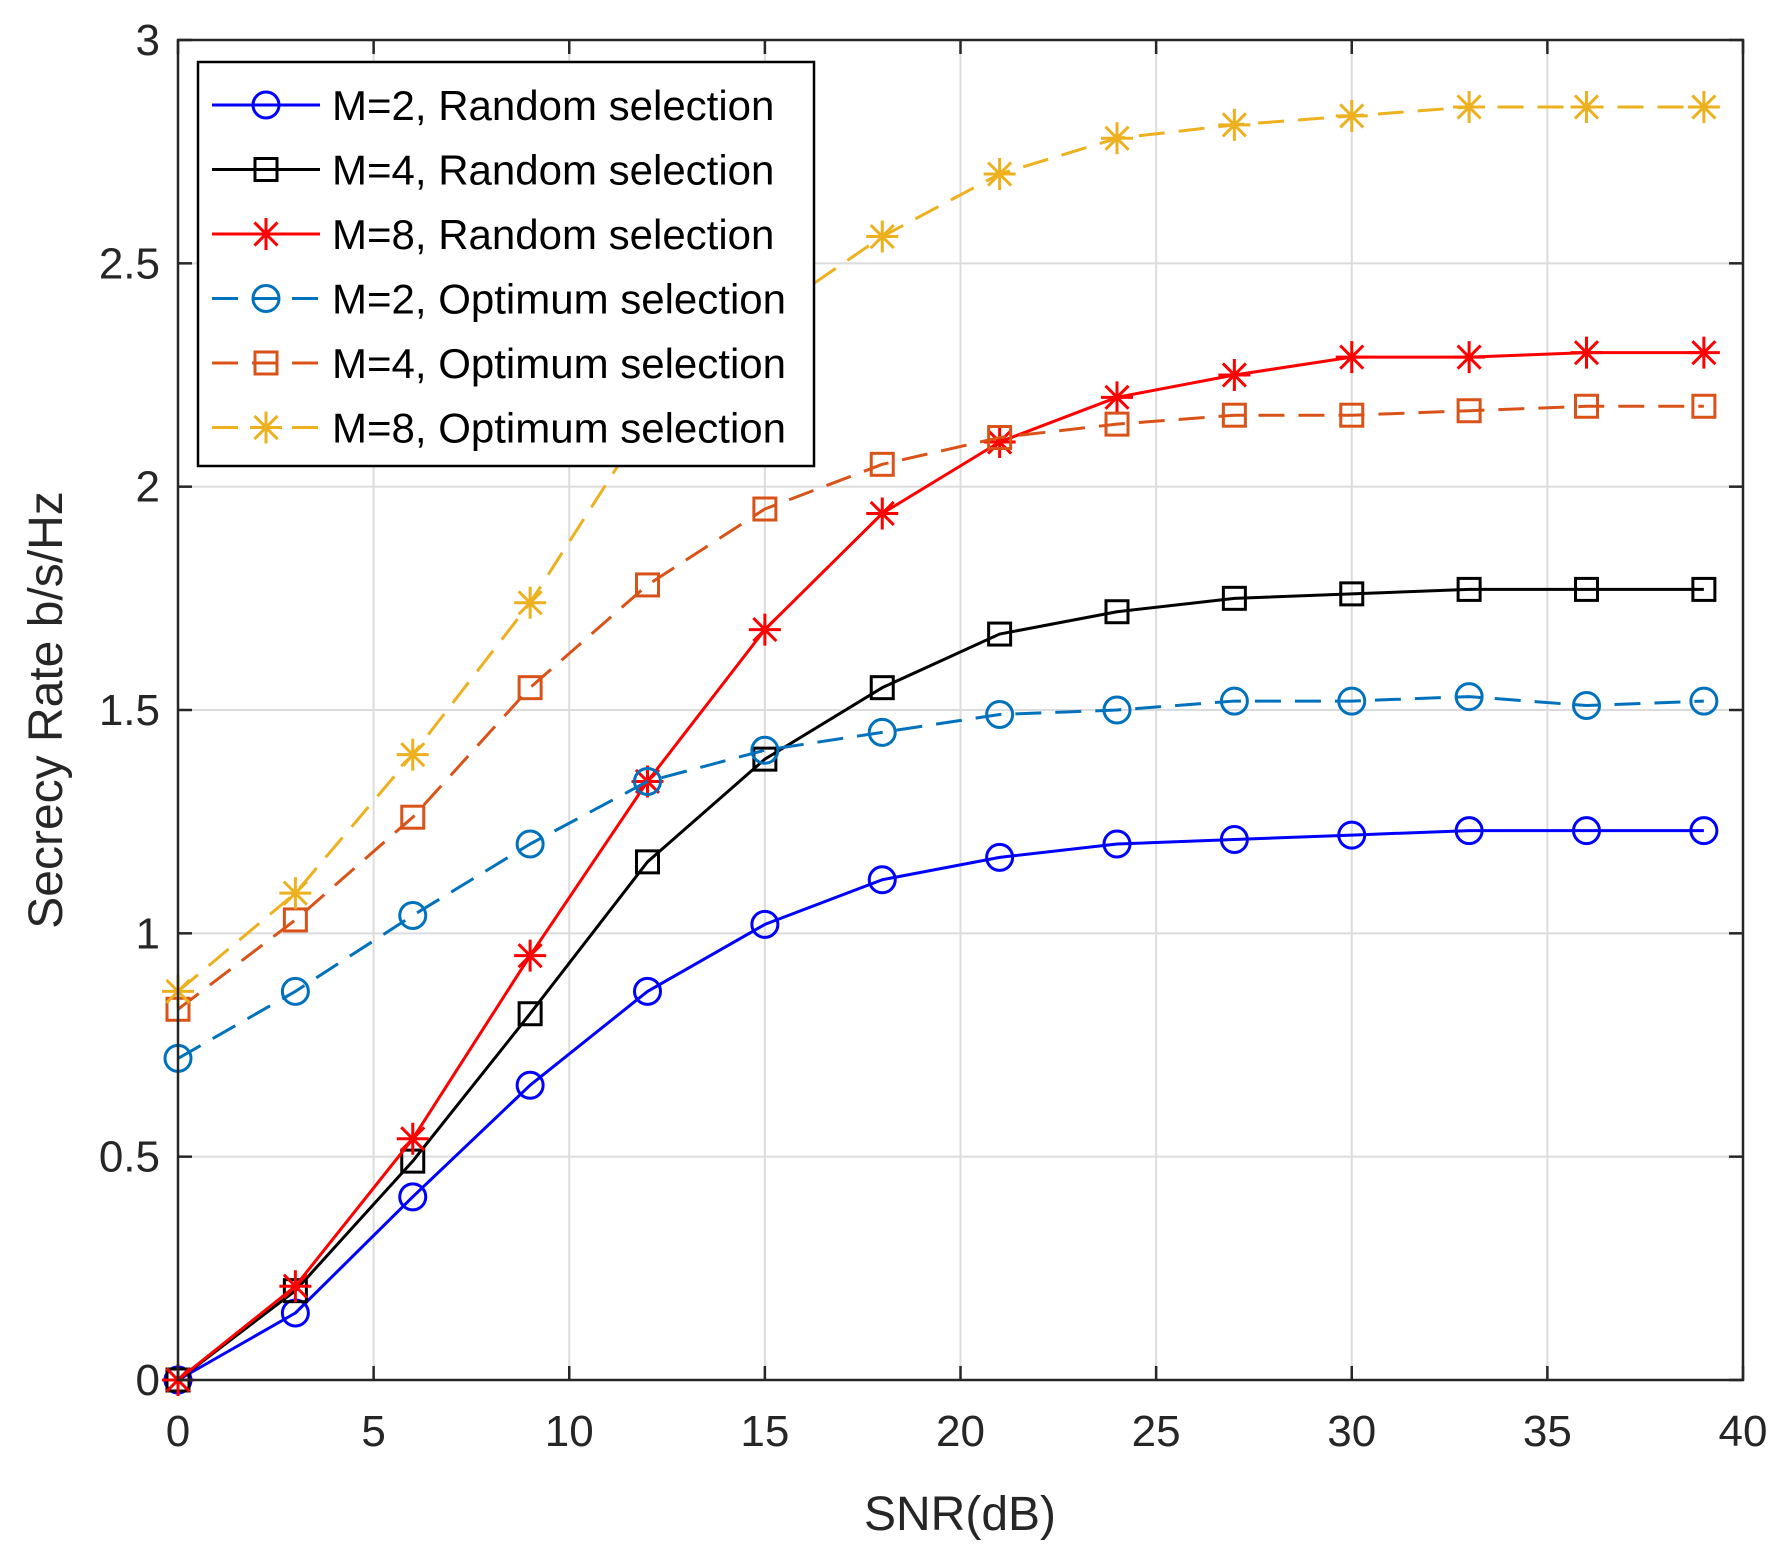 The width and height of the screenshot is (1784, 1549). What do you see at coordinates (1547, 1431) in the screenshot?
I see `x-tick-label: 35` at bounding box center [1547, 1431].